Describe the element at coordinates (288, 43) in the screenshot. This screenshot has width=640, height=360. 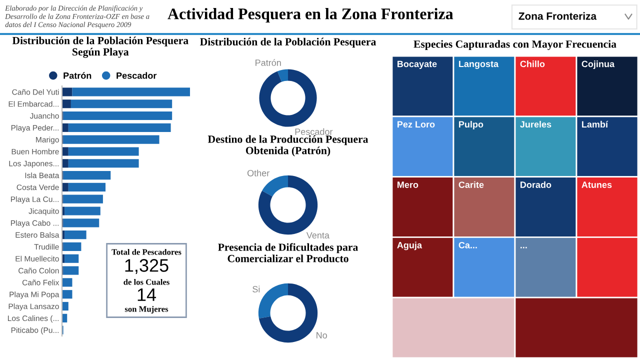
I see `chart-title: Distribución de la Población Pesquera` at that location.